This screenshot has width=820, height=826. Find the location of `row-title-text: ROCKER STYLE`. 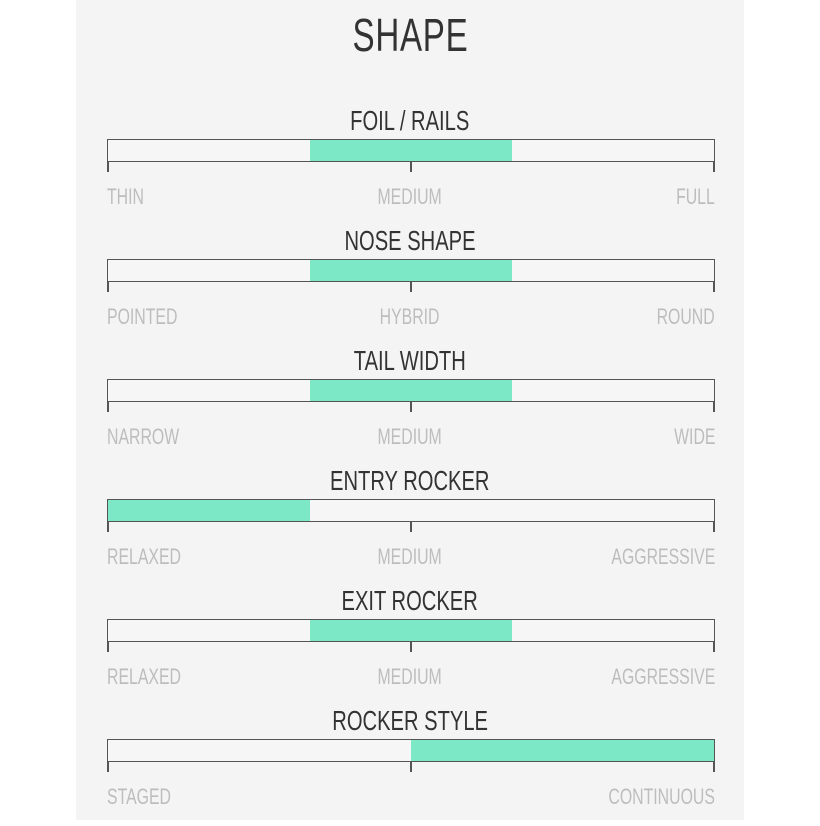

row-title-text: ROCKER STYLE is located at coordinates (410, 720).